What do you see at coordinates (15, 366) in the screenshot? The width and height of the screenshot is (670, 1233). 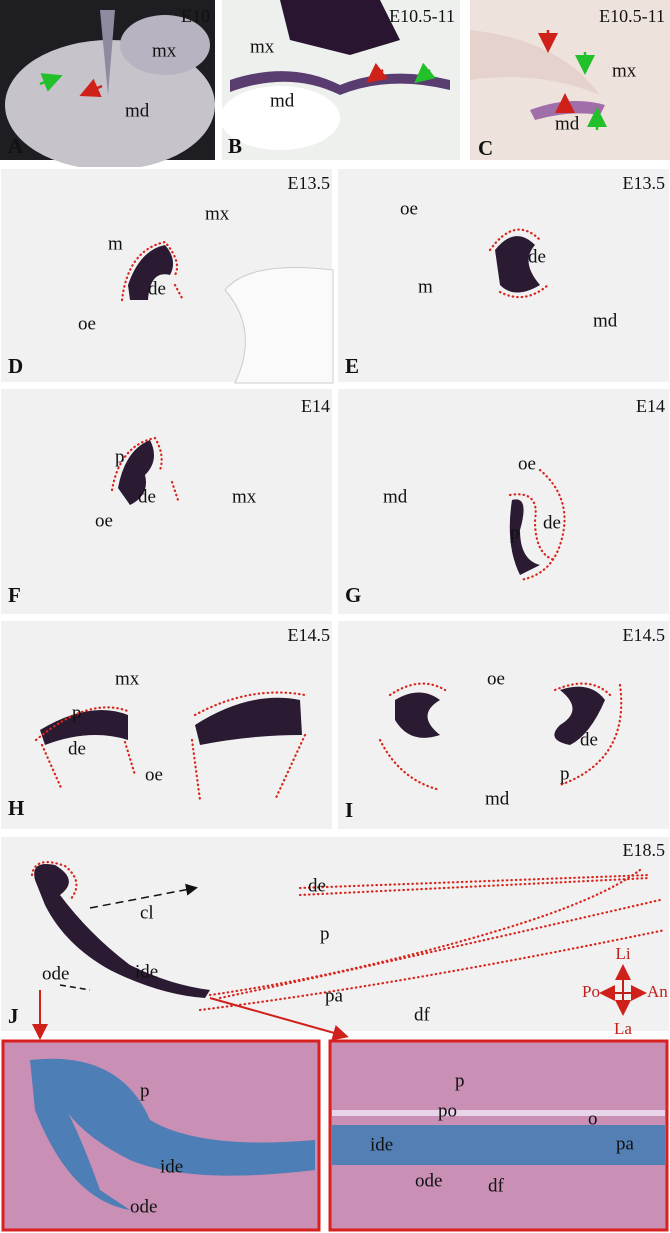 I see `panel-letter: D` at bounding box center [15, 366].